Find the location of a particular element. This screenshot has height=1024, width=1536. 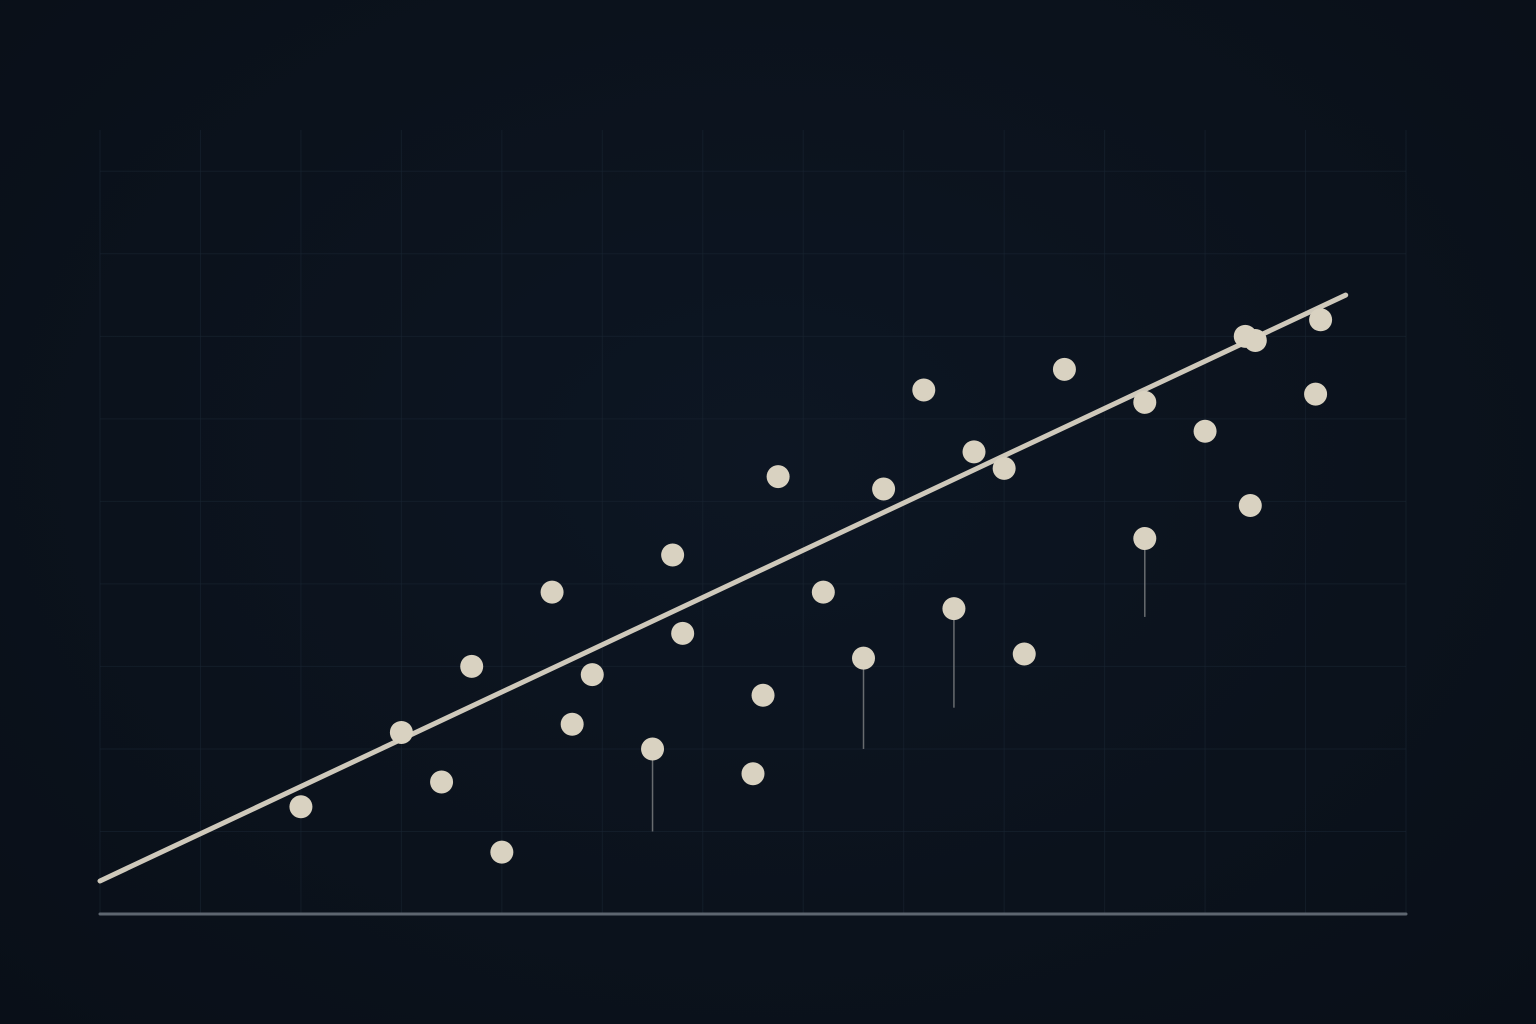

residual-lines is located at coordinates (898, 685).